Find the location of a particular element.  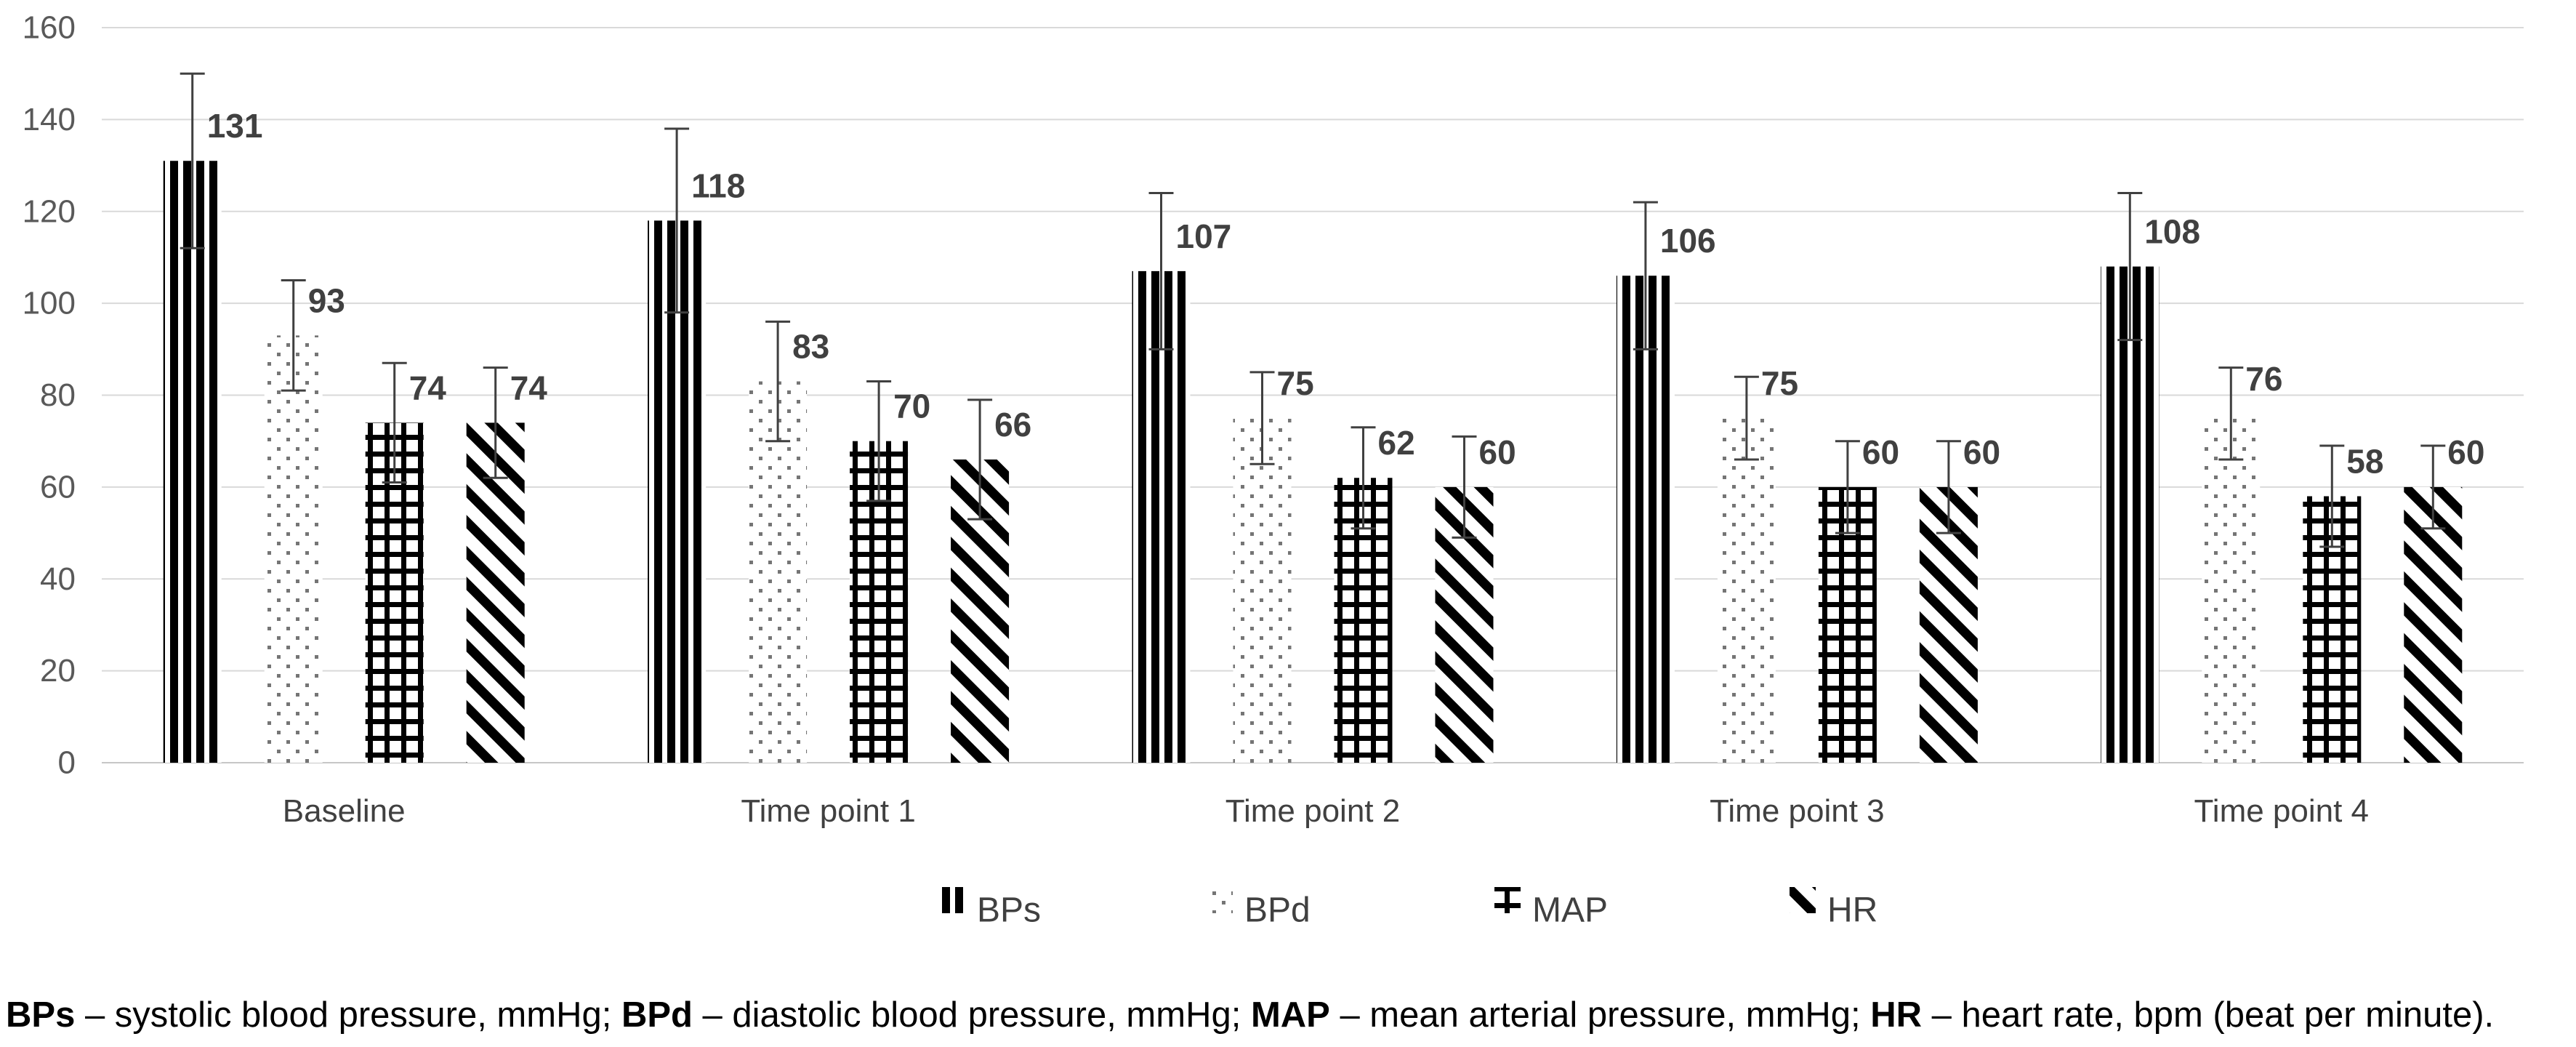

y-tick-label: 80 is located at coordinates (58, 395).